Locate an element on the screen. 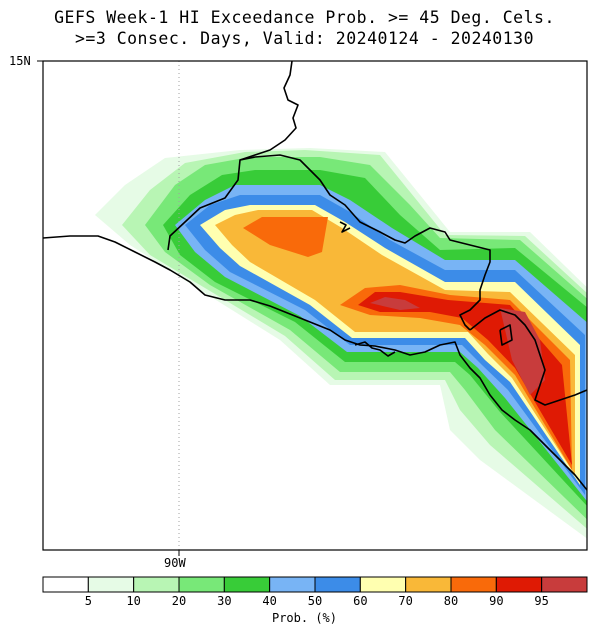 Image resolution: width=609 pixels, height=635 pixels. colorbar-tick-label: 30 is located at coordinates (224, 601).